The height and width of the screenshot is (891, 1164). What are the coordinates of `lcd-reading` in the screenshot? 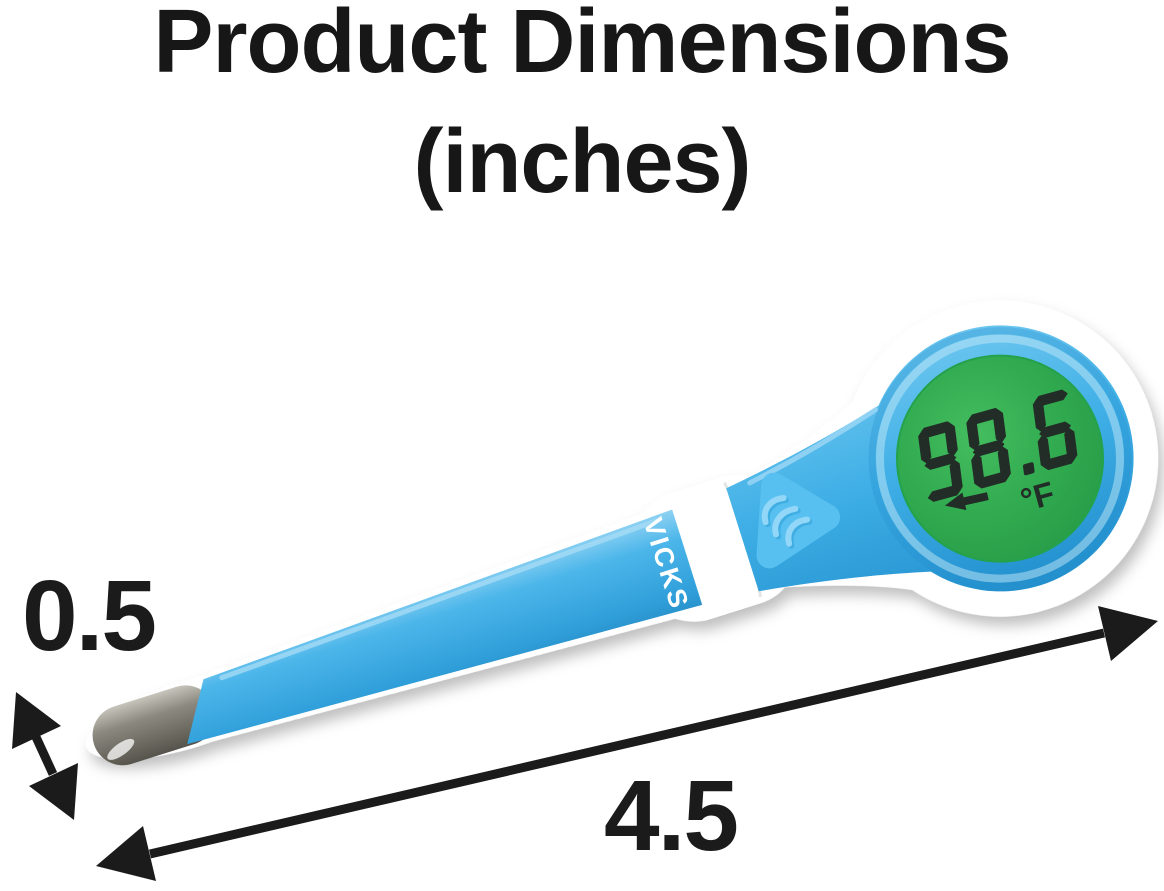 It's located at (998, 445).